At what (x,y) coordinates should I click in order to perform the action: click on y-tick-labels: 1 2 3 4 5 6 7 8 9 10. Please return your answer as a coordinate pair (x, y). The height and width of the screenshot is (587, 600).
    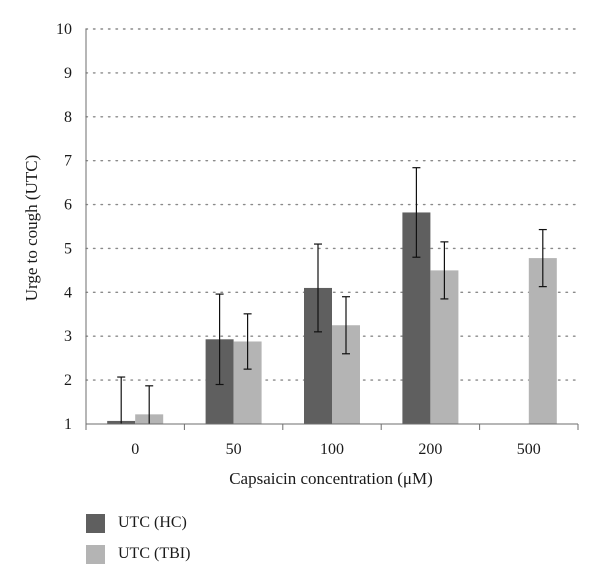
    Looking at the image, I should click on (64, 227).